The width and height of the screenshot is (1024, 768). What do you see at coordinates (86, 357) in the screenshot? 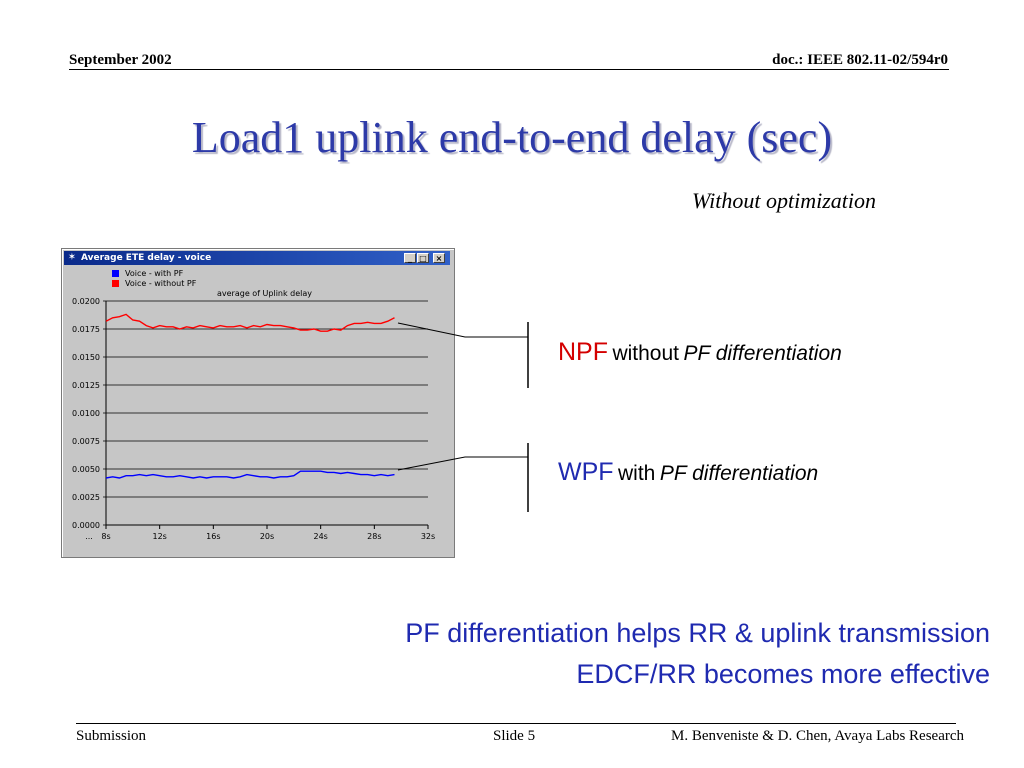
I see `y-tick-label: 0.0150` at bounding box center [86, 357].